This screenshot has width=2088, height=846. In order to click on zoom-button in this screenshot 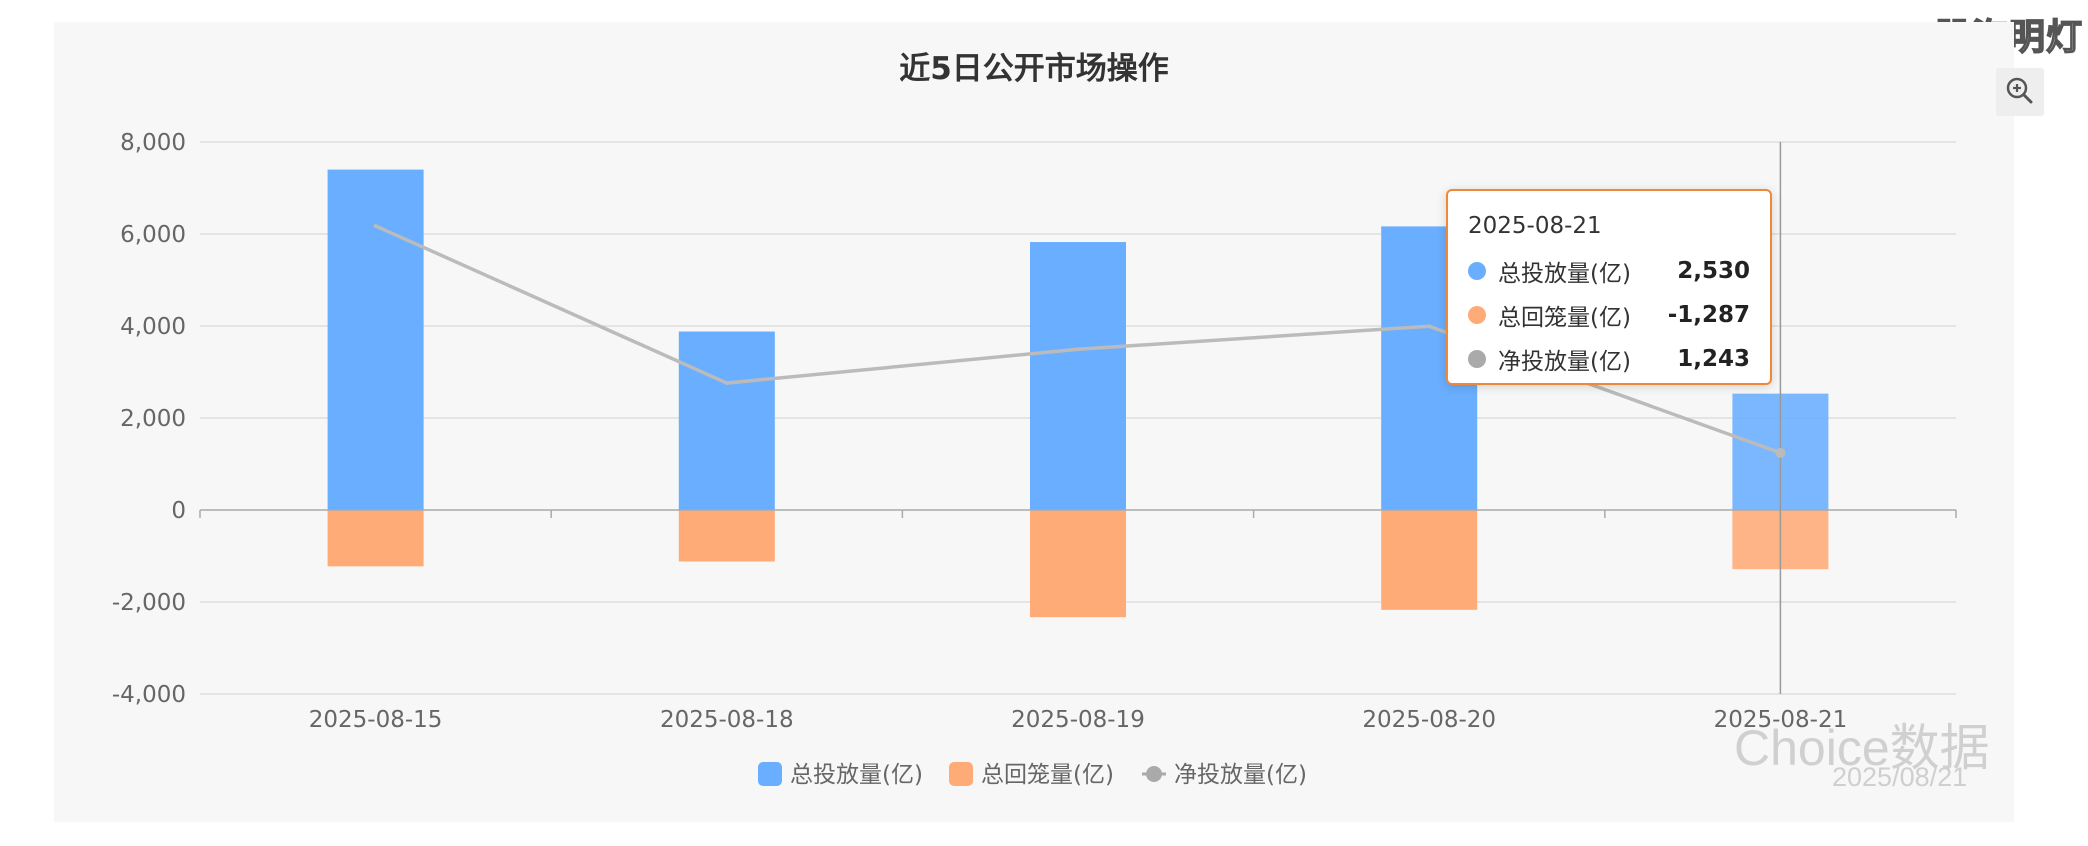, I will do `click(2020, 92)`.